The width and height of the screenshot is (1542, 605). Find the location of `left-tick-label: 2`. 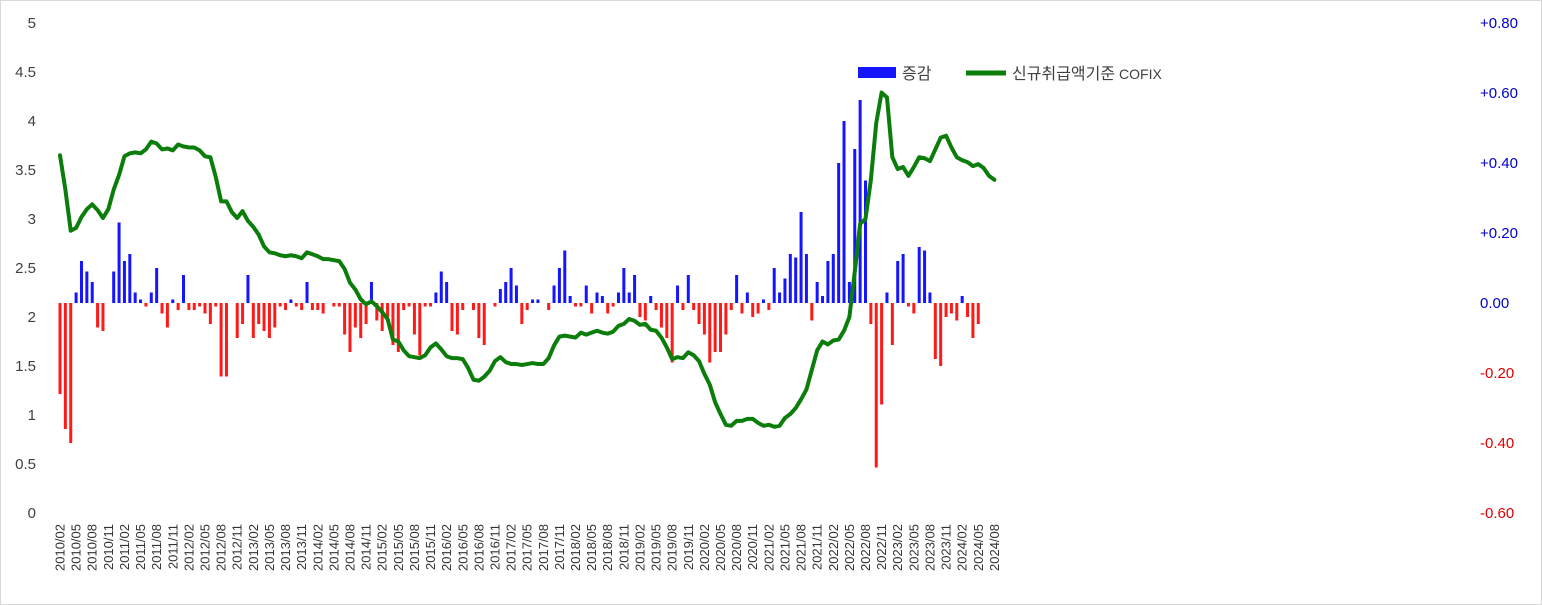

left-tick-label: 2 is located at coordinates (32, 317).